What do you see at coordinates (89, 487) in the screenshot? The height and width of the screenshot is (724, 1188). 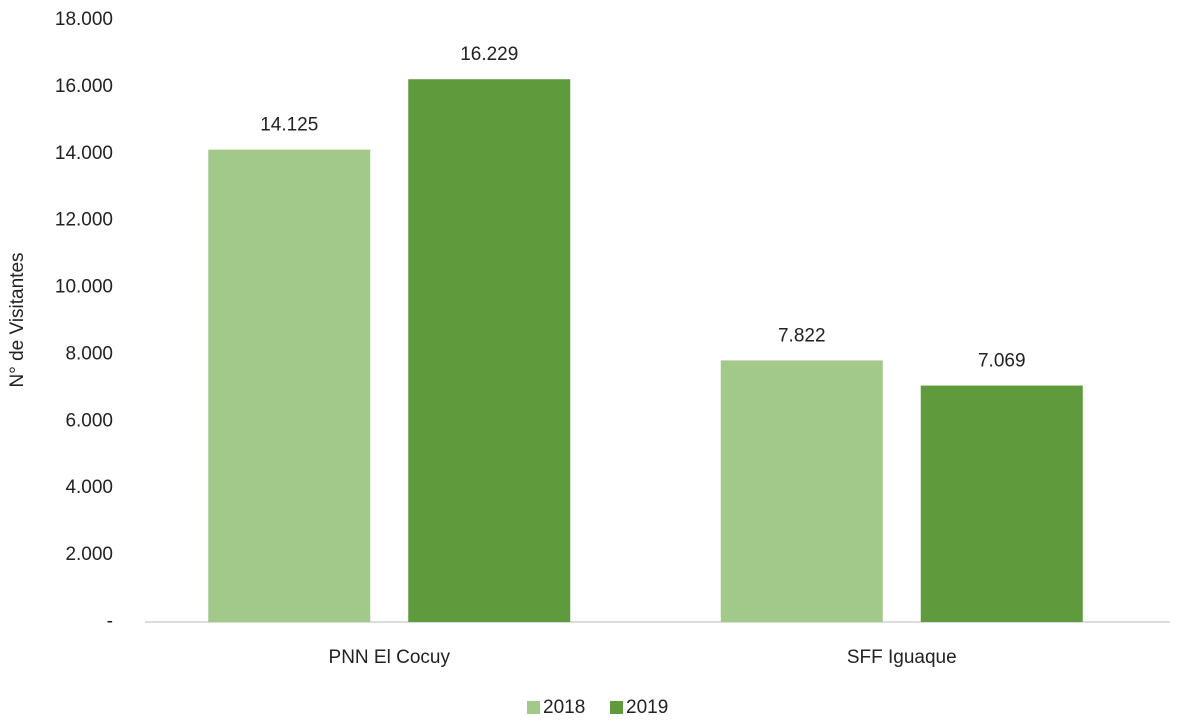 I see `y-tick-label: 4.000` at bounding box center [89, 487].